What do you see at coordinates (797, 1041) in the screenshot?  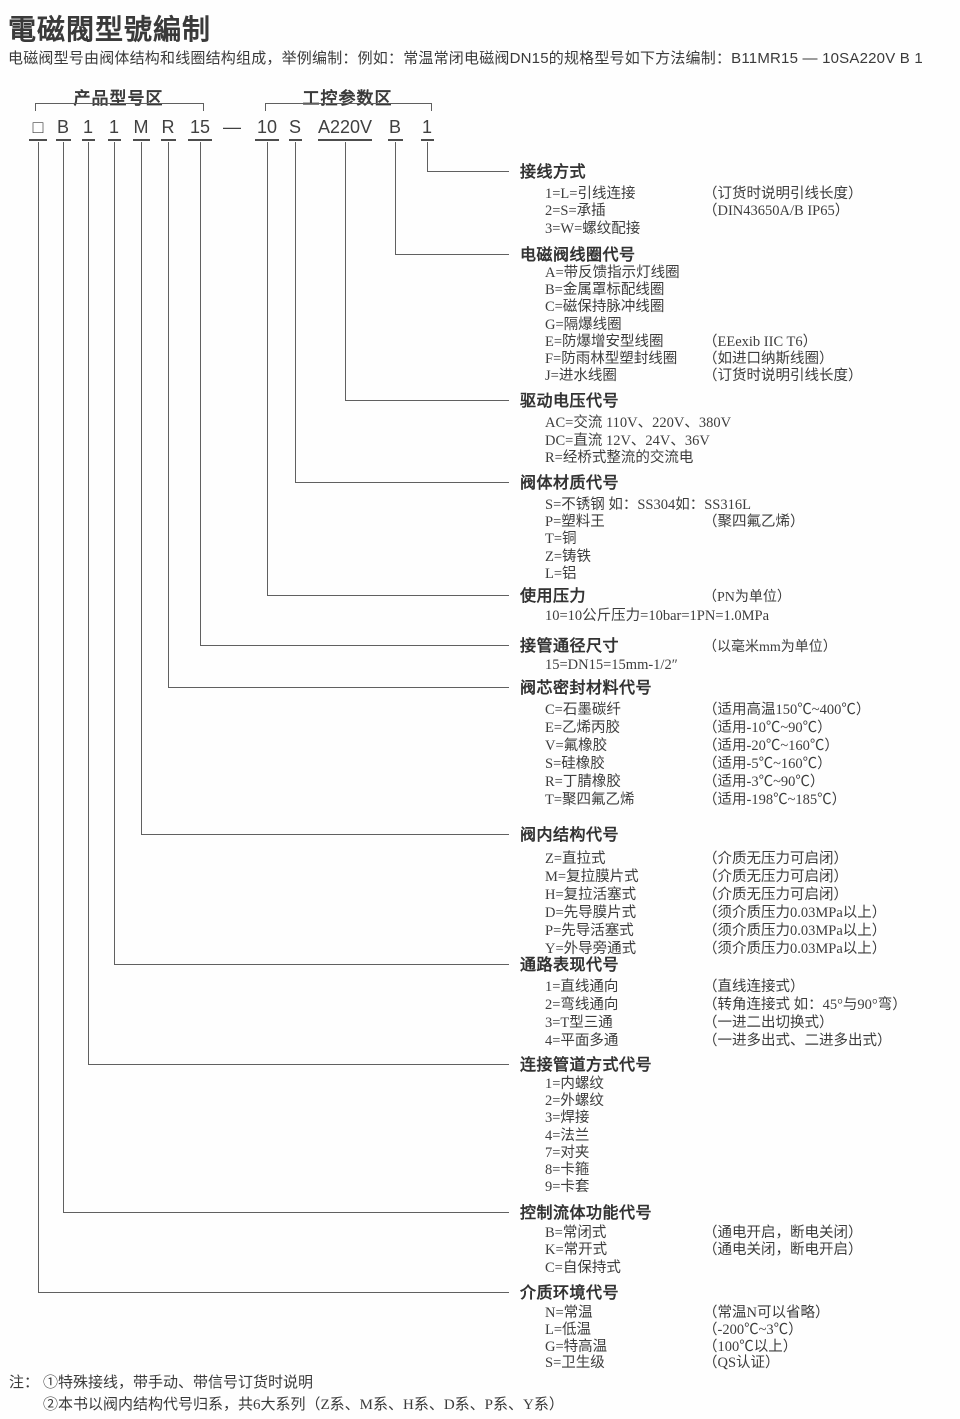 I see `item-remark: （一进多出式、二进多出式）` at bounding box center [797, 1041].